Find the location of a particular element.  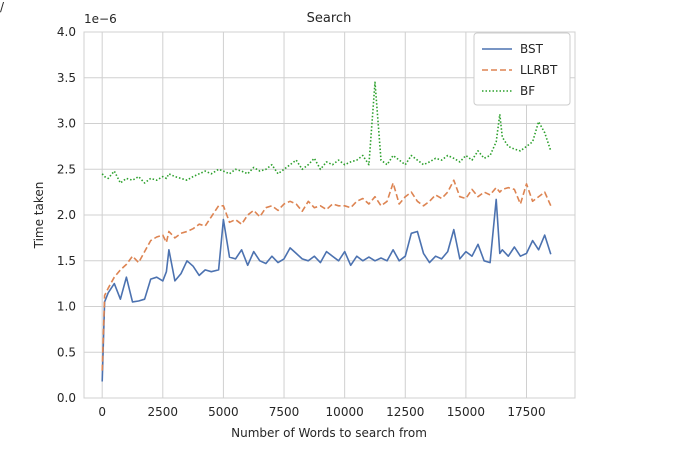

y-tick-label: 1.0 is located at coordinates (66, 307).